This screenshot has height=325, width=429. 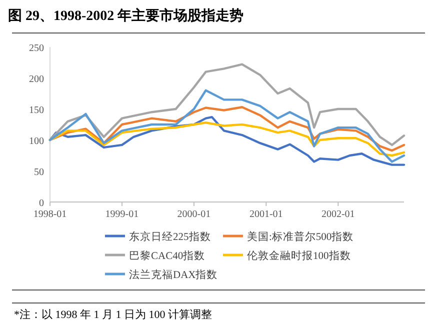 What do you see at coordinates (299, 255) in the screenshot?
I see `legend-label: 伦敦金融时报100指数` at bounding box center [299, 255].